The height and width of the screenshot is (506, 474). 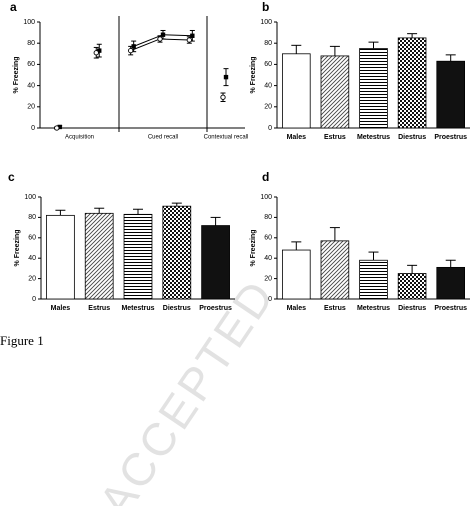 What do you see at coordinates (265, 177) in the screenshot?
I see `panel-label: d` at bounding box center [265, 177].